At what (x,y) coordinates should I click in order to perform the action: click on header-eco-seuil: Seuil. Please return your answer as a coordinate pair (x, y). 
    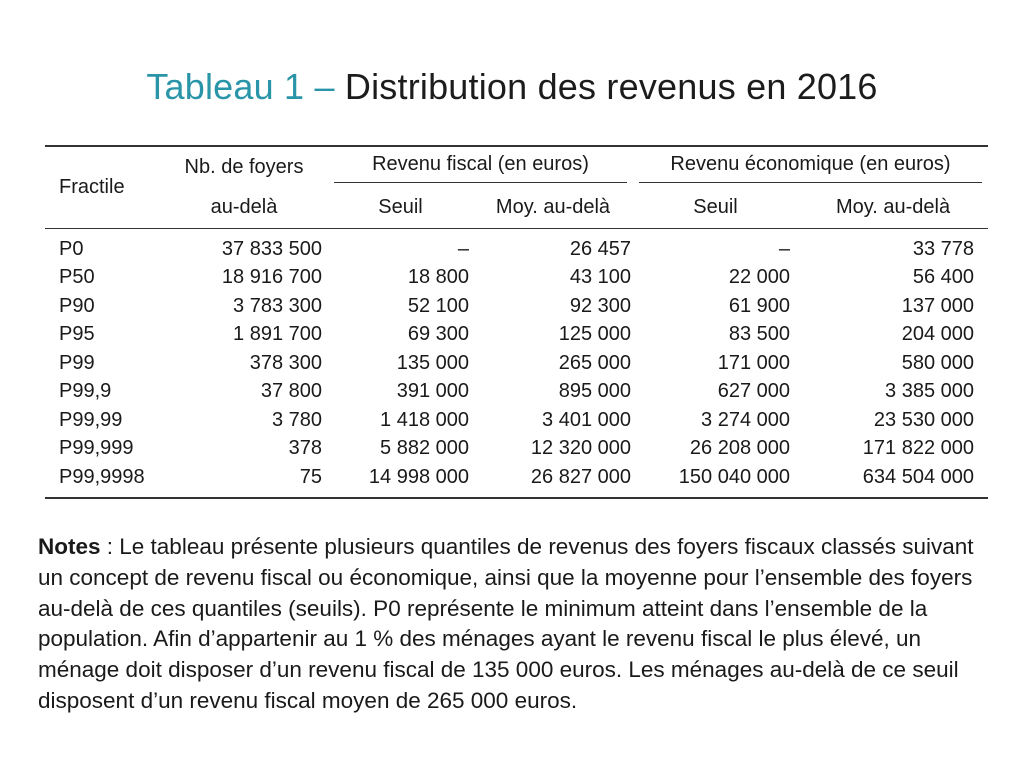
    Looking at the image, I should click on (715, 208).